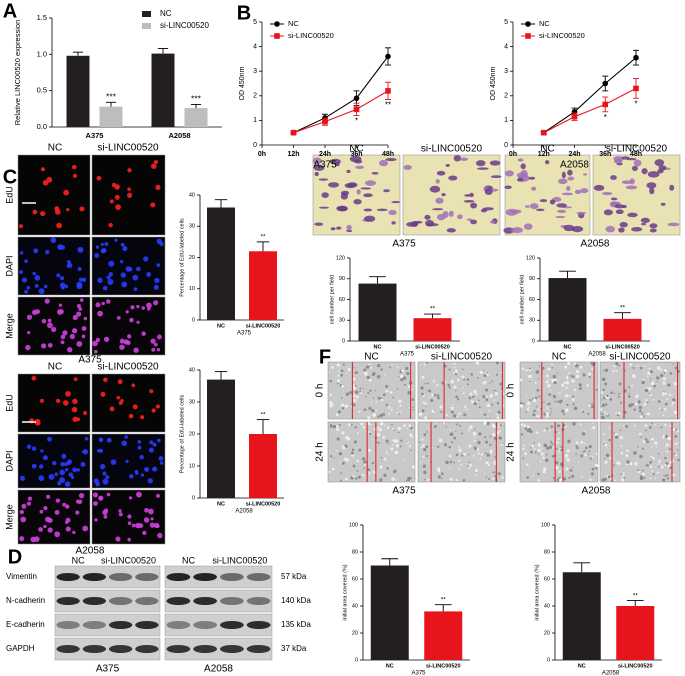  I want to click on bar, so click(443, 635).